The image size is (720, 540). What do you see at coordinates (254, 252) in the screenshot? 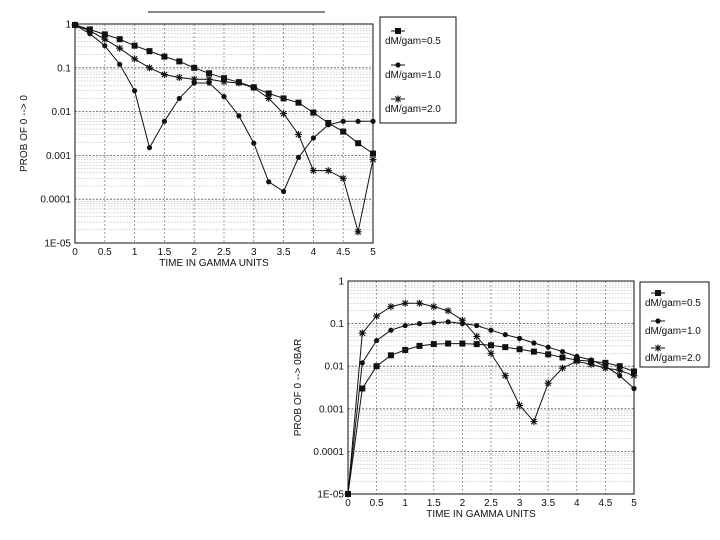
I see `x-tick-label: 3` at bounding box center [254, 252].